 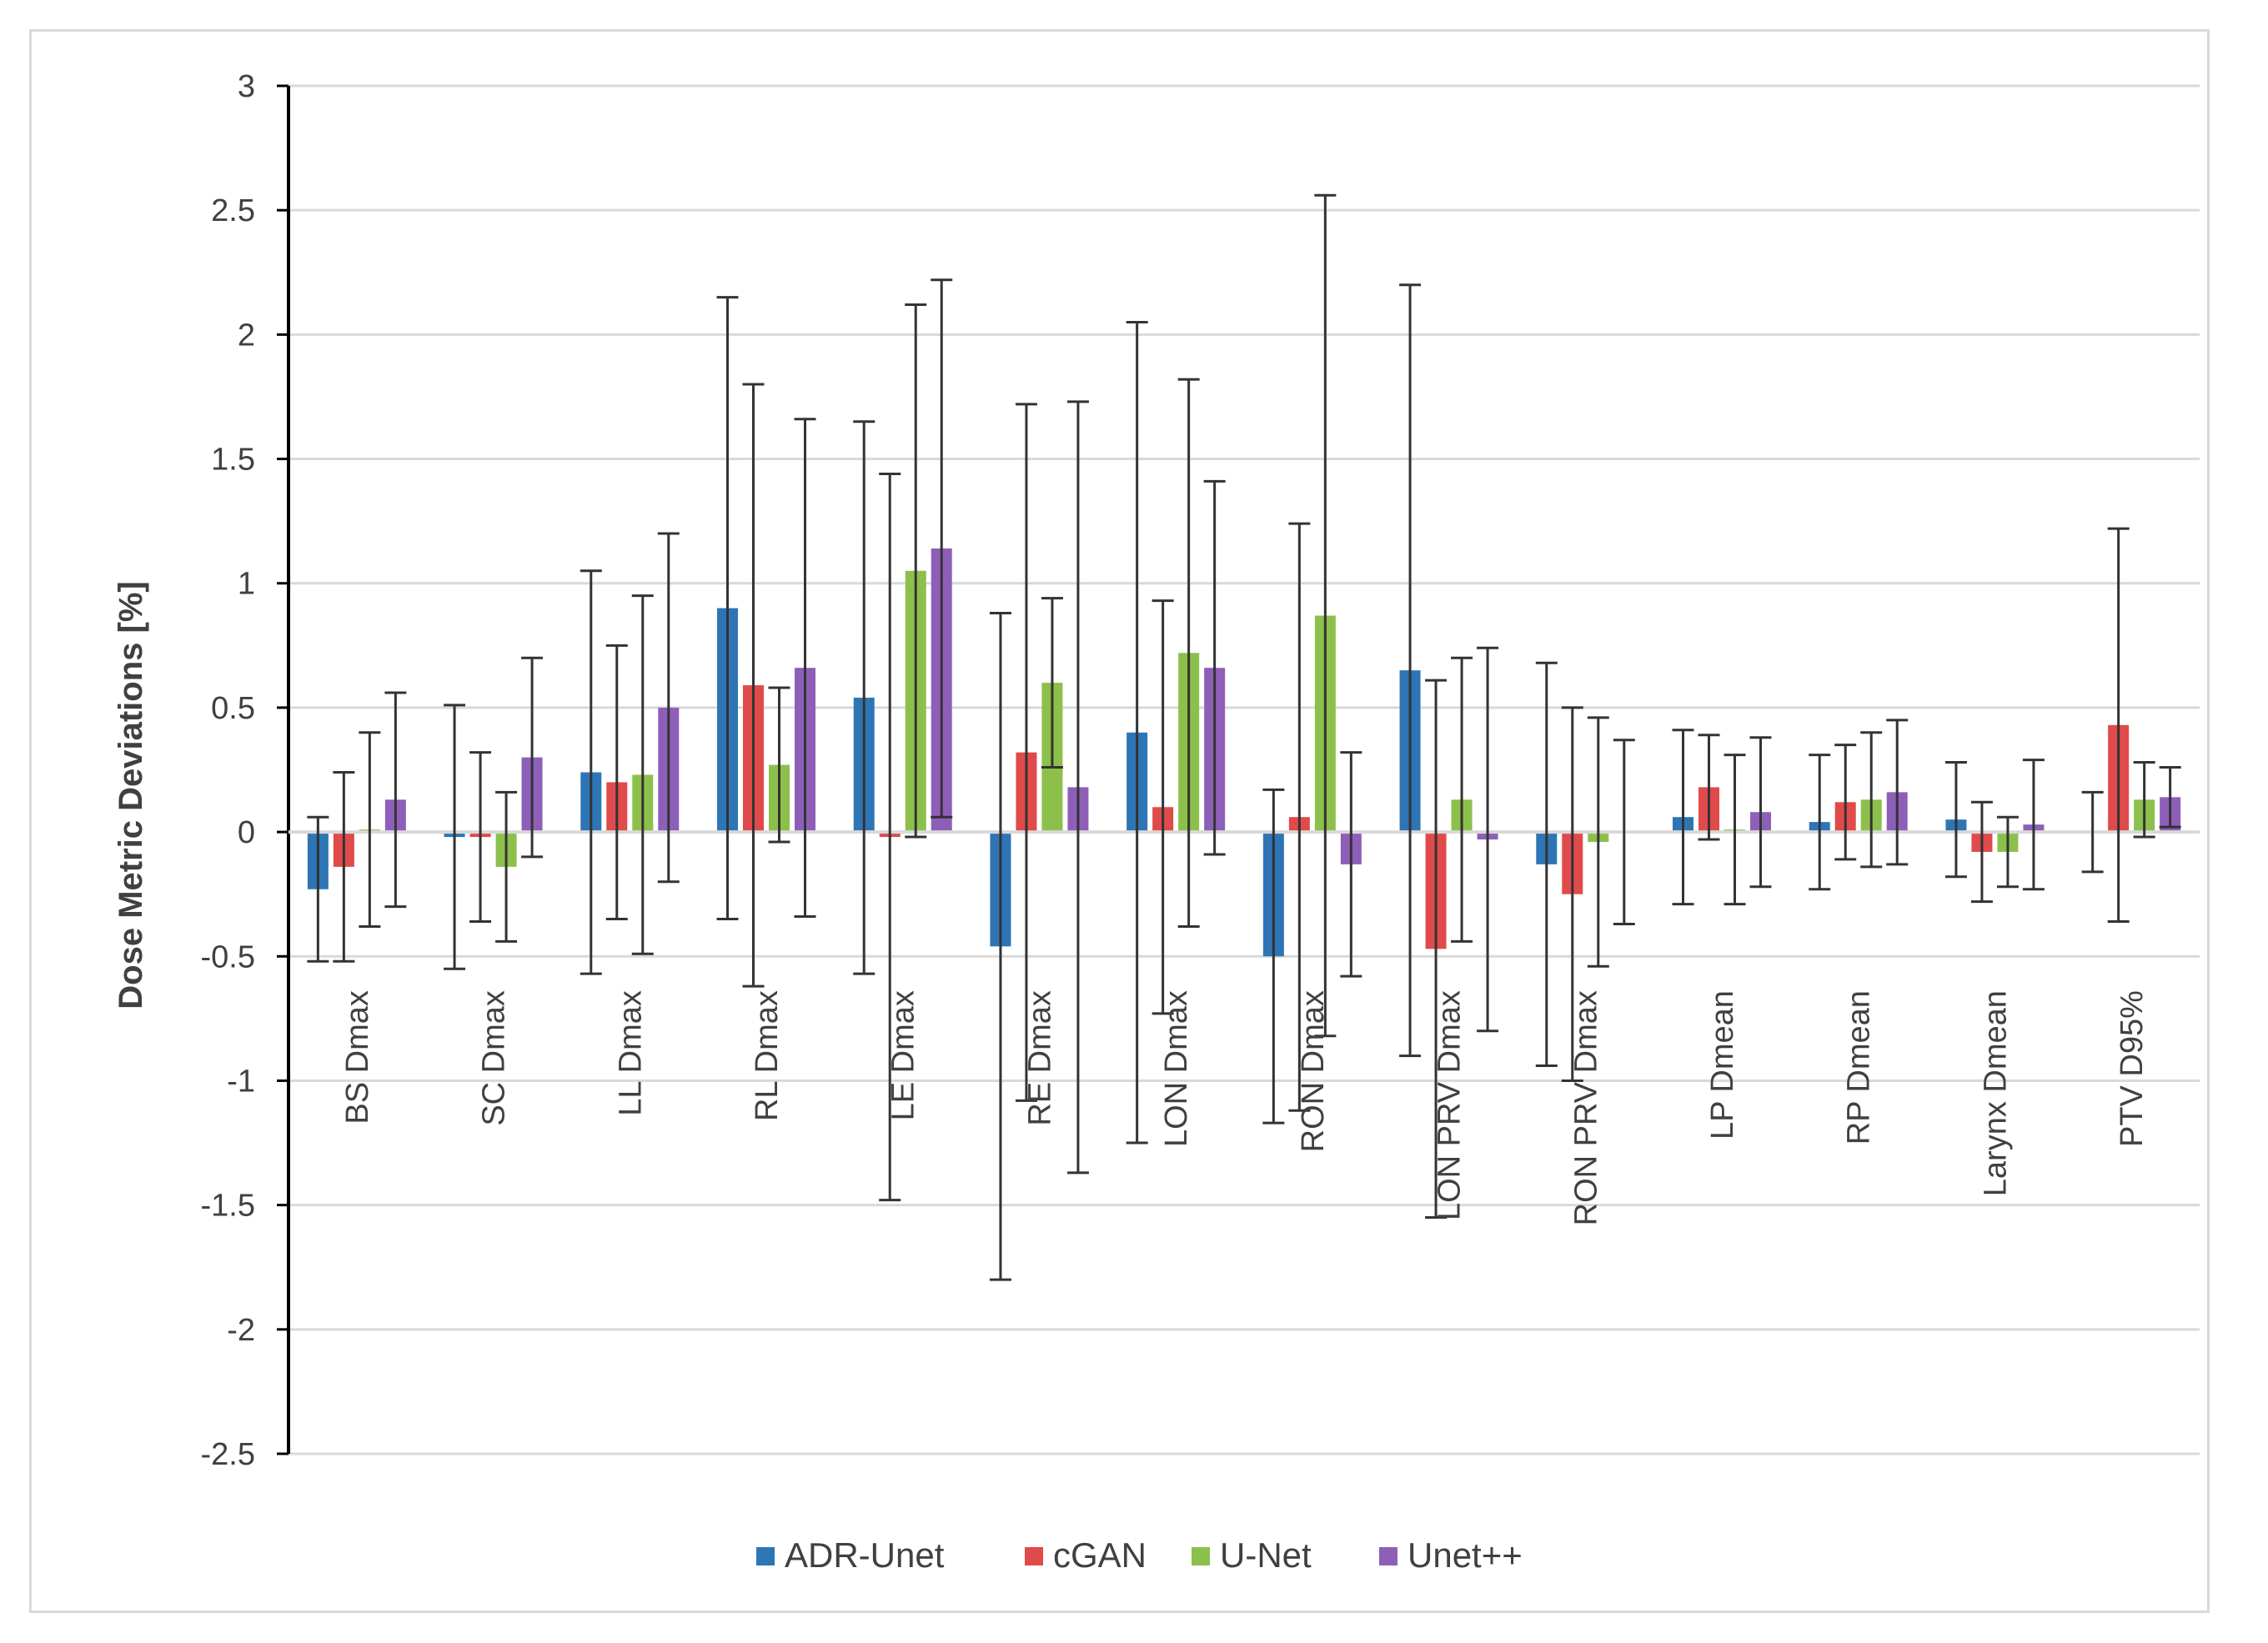 What do you see at coordinates (903, 1055) in the screenshot?
I see `category-label: LE Dmax` at bounding box center [903, 1055].